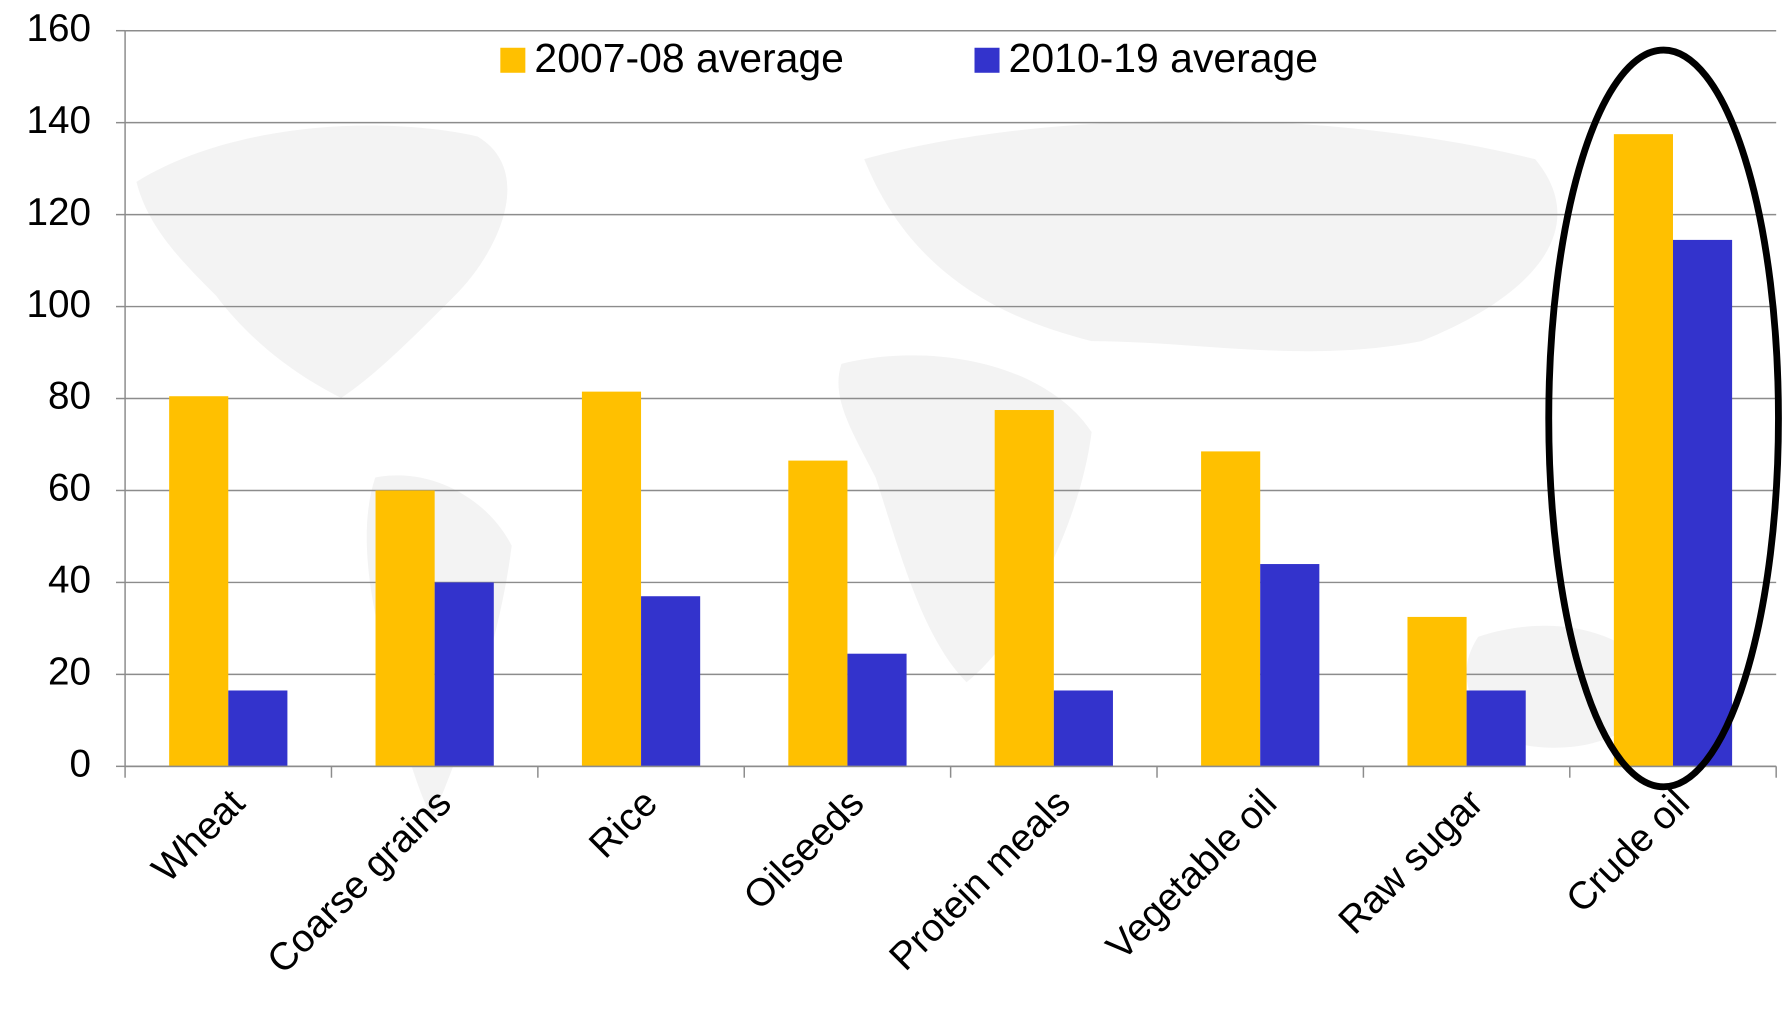  I want to click on y-tick-label: 140, so click(58, 120).